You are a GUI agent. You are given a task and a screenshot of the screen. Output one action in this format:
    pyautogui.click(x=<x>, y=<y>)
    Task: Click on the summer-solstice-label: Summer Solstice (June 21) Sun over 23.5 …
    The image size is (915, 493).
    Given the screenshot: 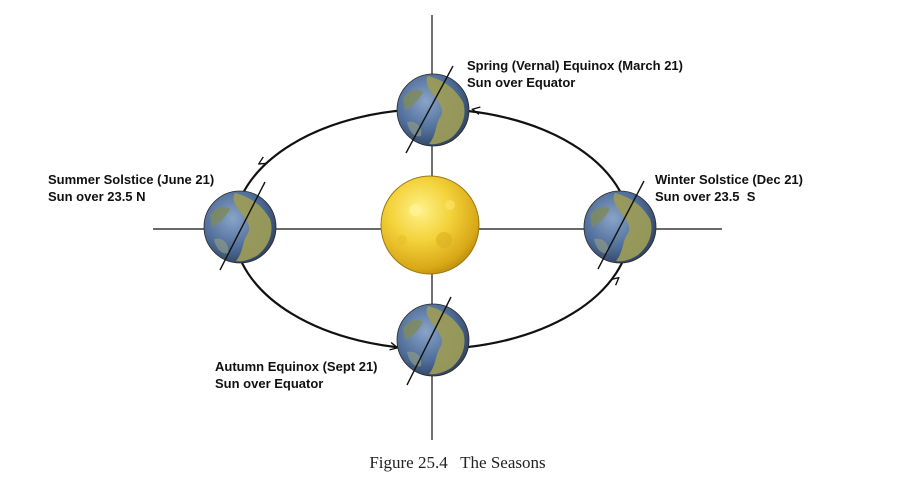 What is the action you would take?
    pyautogui.click(x=131, y=188)
    